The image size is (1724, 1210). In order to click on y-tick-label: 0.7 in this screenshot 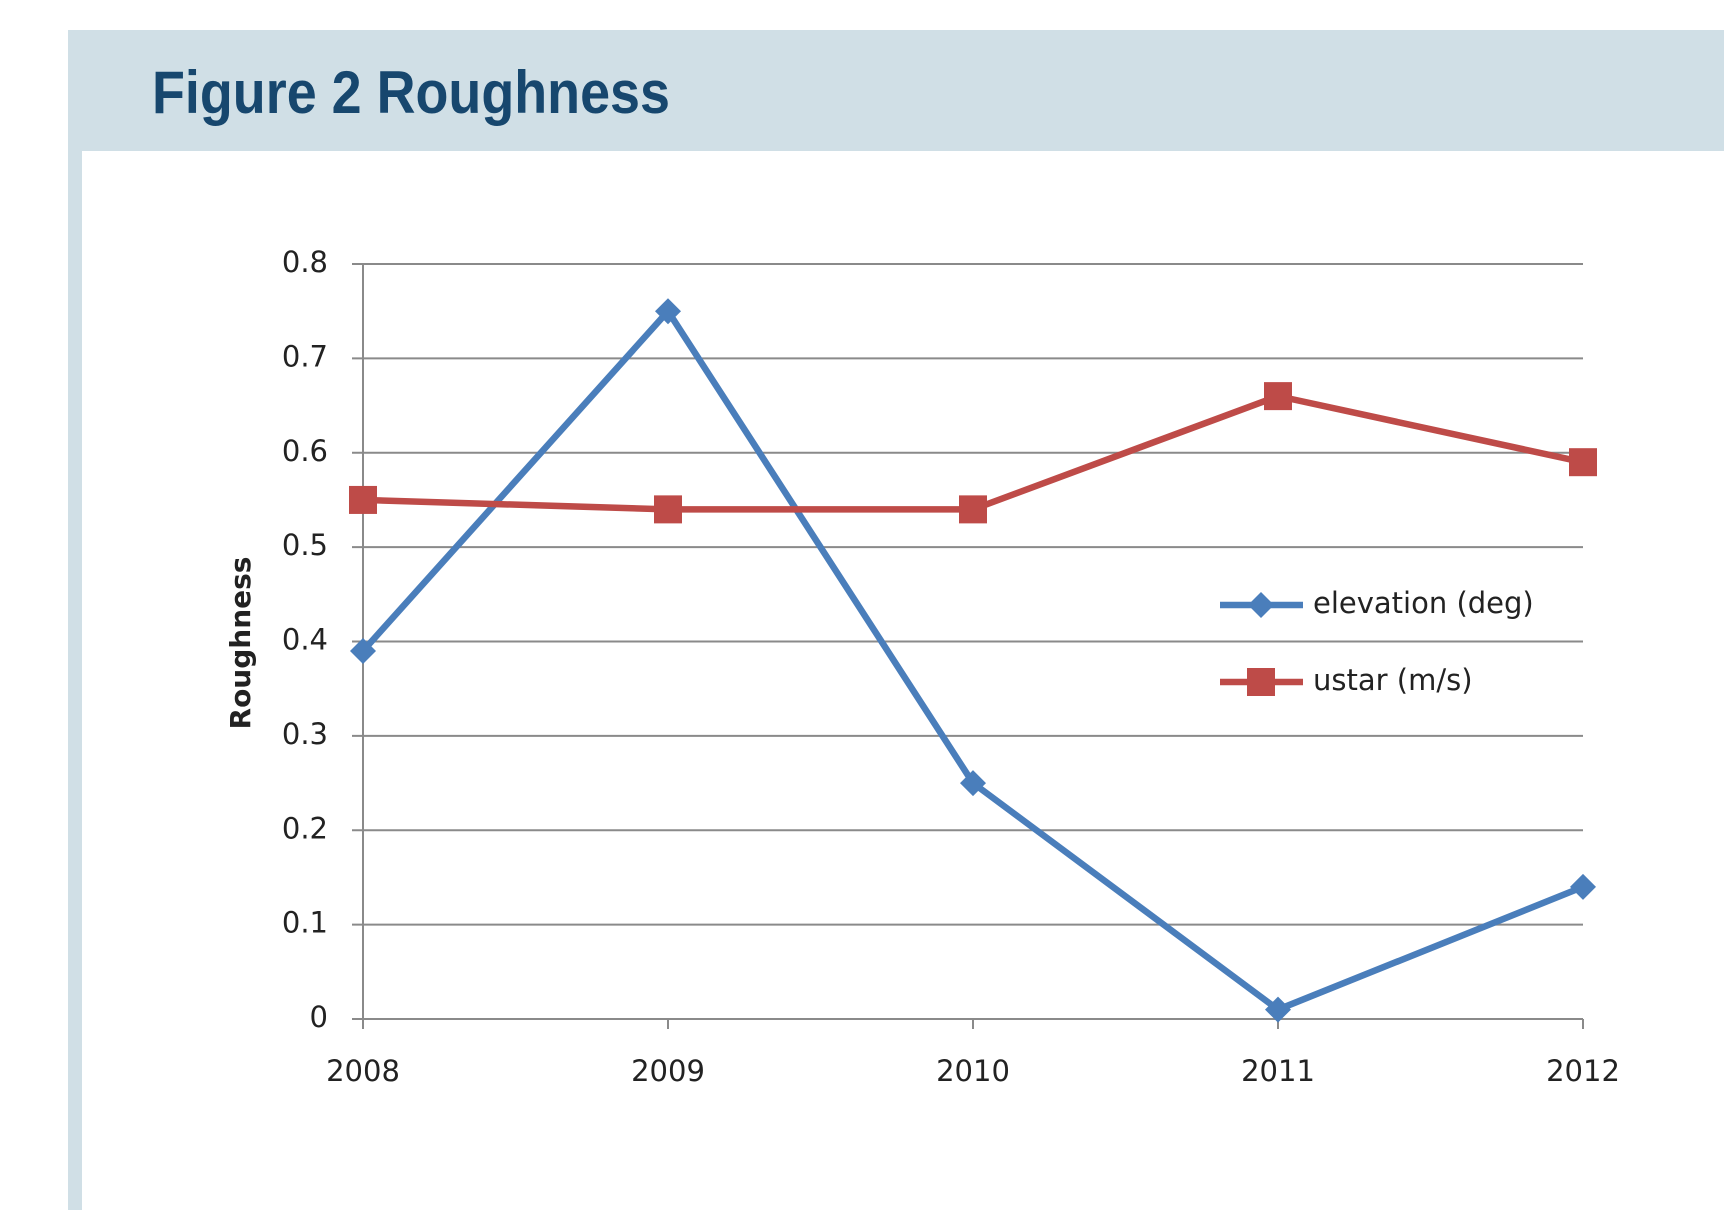, I will do `click(305, 356)`.